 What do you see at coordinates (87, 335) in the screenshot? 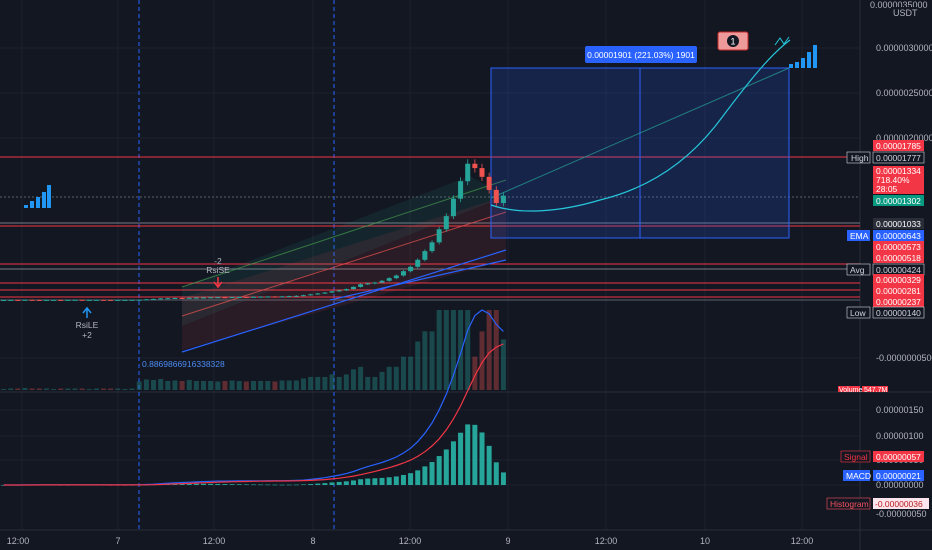
I see `signal-text: +2` at bounding box center [87, 335].